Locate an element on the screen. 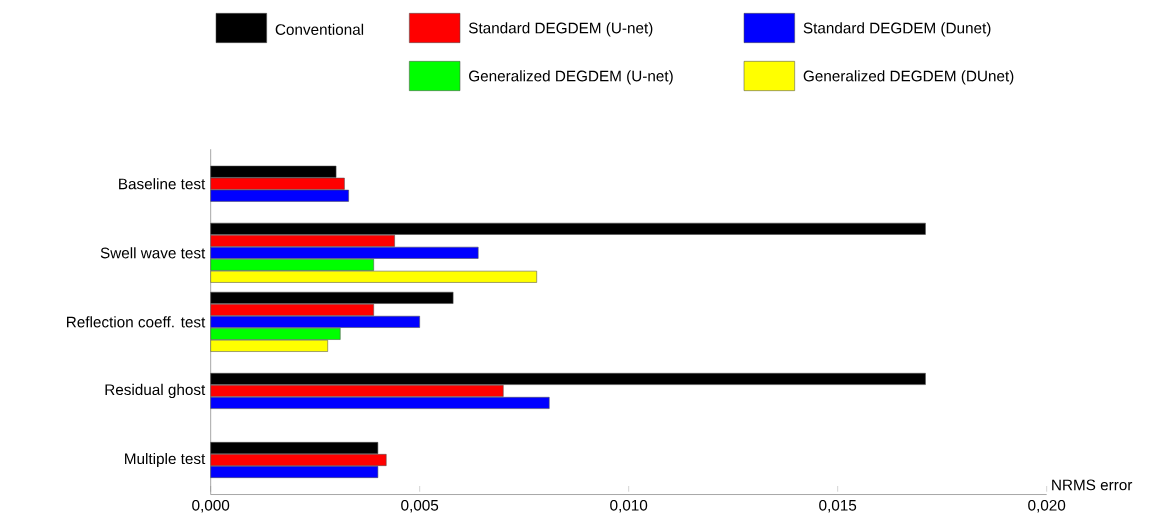 The height and width of the screenshot is (516, 1164). x-tick-label: 0,010 is located at coordinates (629, 506).